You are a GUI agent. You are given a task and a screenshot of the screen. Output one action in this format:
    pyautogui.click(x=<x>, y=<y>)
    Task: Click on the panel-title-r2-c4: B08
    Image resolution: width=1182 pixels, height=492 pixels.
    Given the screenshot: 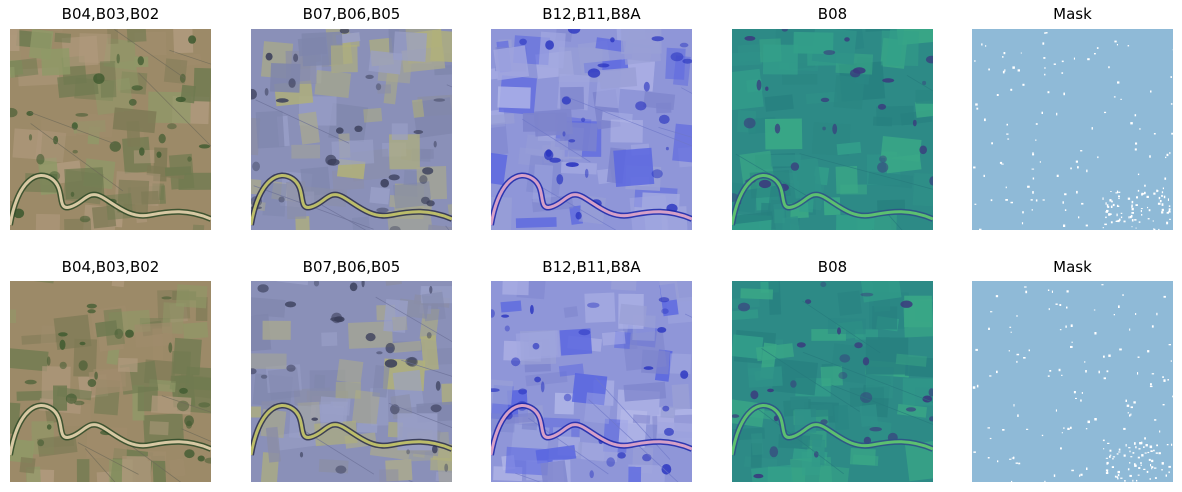 What is the action you would take?
    pyautogui.click(x=832, y=267)
    